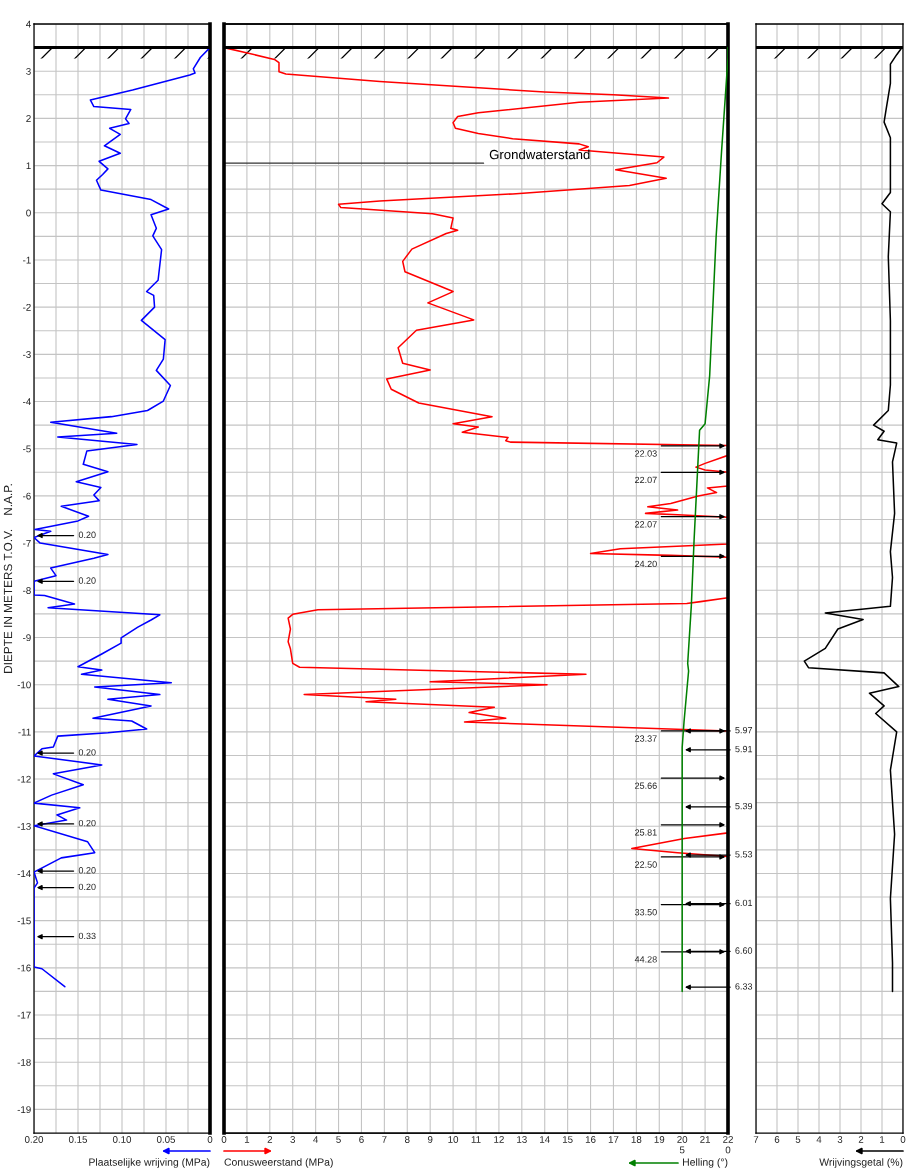 The height and width of the screenshot is (1170, 911). What do you see at coordinates (613, 1139) in the screenshot?
I see `x-tick-label: 17` at bounding box center [613, 1139].